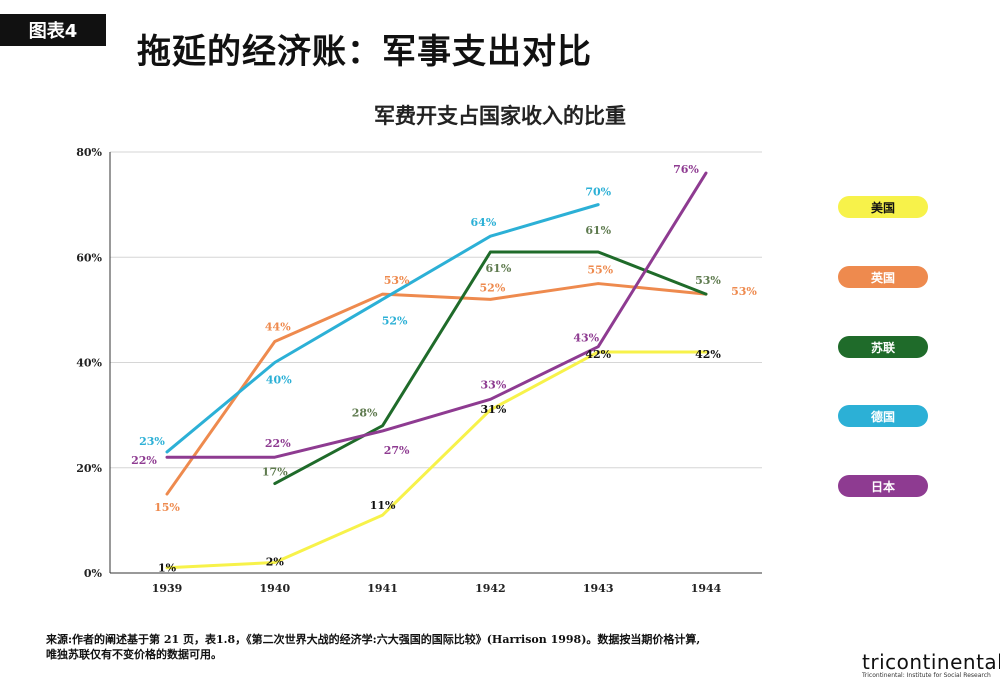 The width and height of the screenshot is (1000, 693). Describe the element at coordinates (931, 662) in the screenshot. I see `brand-logo: tricontinental` at that location.